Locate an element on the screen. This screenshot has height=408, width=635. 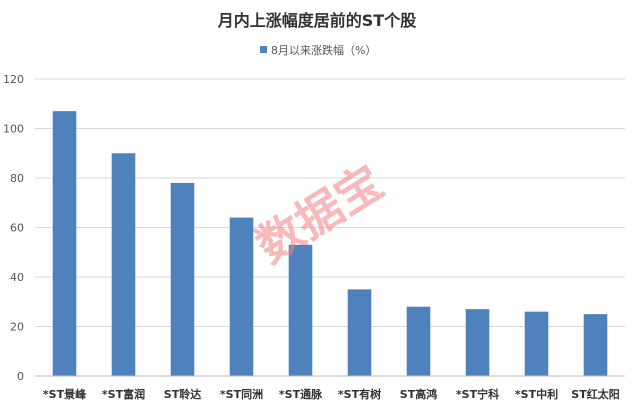
y-tick-label: 60 is located at coordinates (17, 228).